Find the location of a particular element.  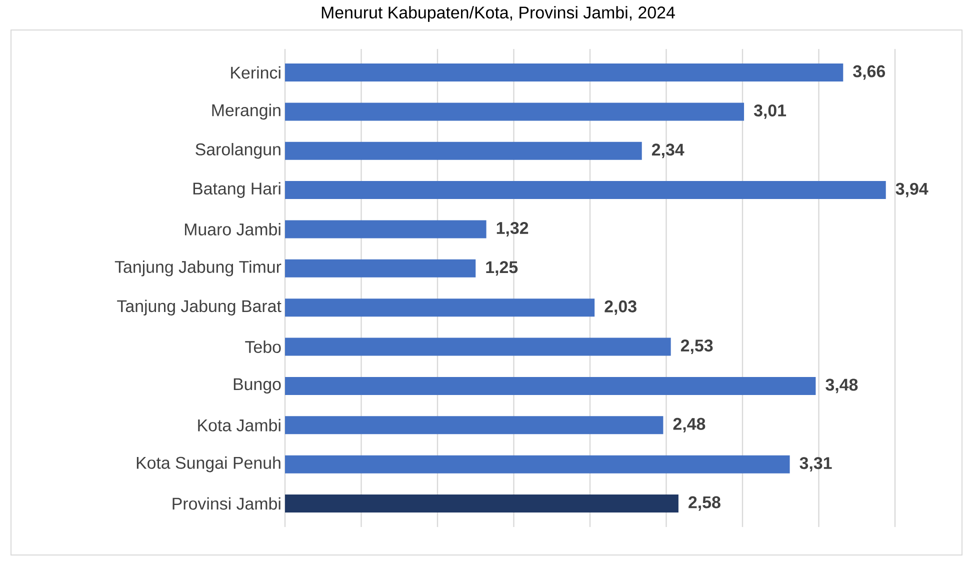

y-tick-label: Bungo is located at coordinates (257, 386).